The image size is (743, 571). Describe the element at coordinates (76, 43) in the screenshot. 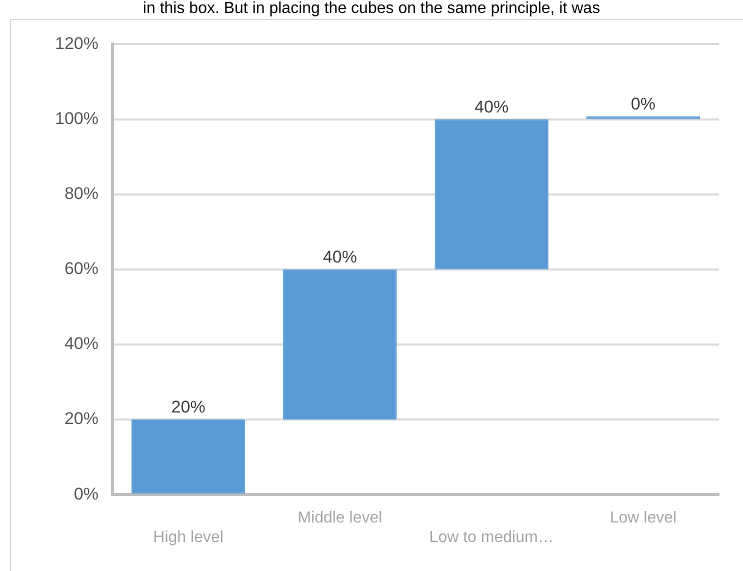

I see `y-tick-label: 120%` at that location.